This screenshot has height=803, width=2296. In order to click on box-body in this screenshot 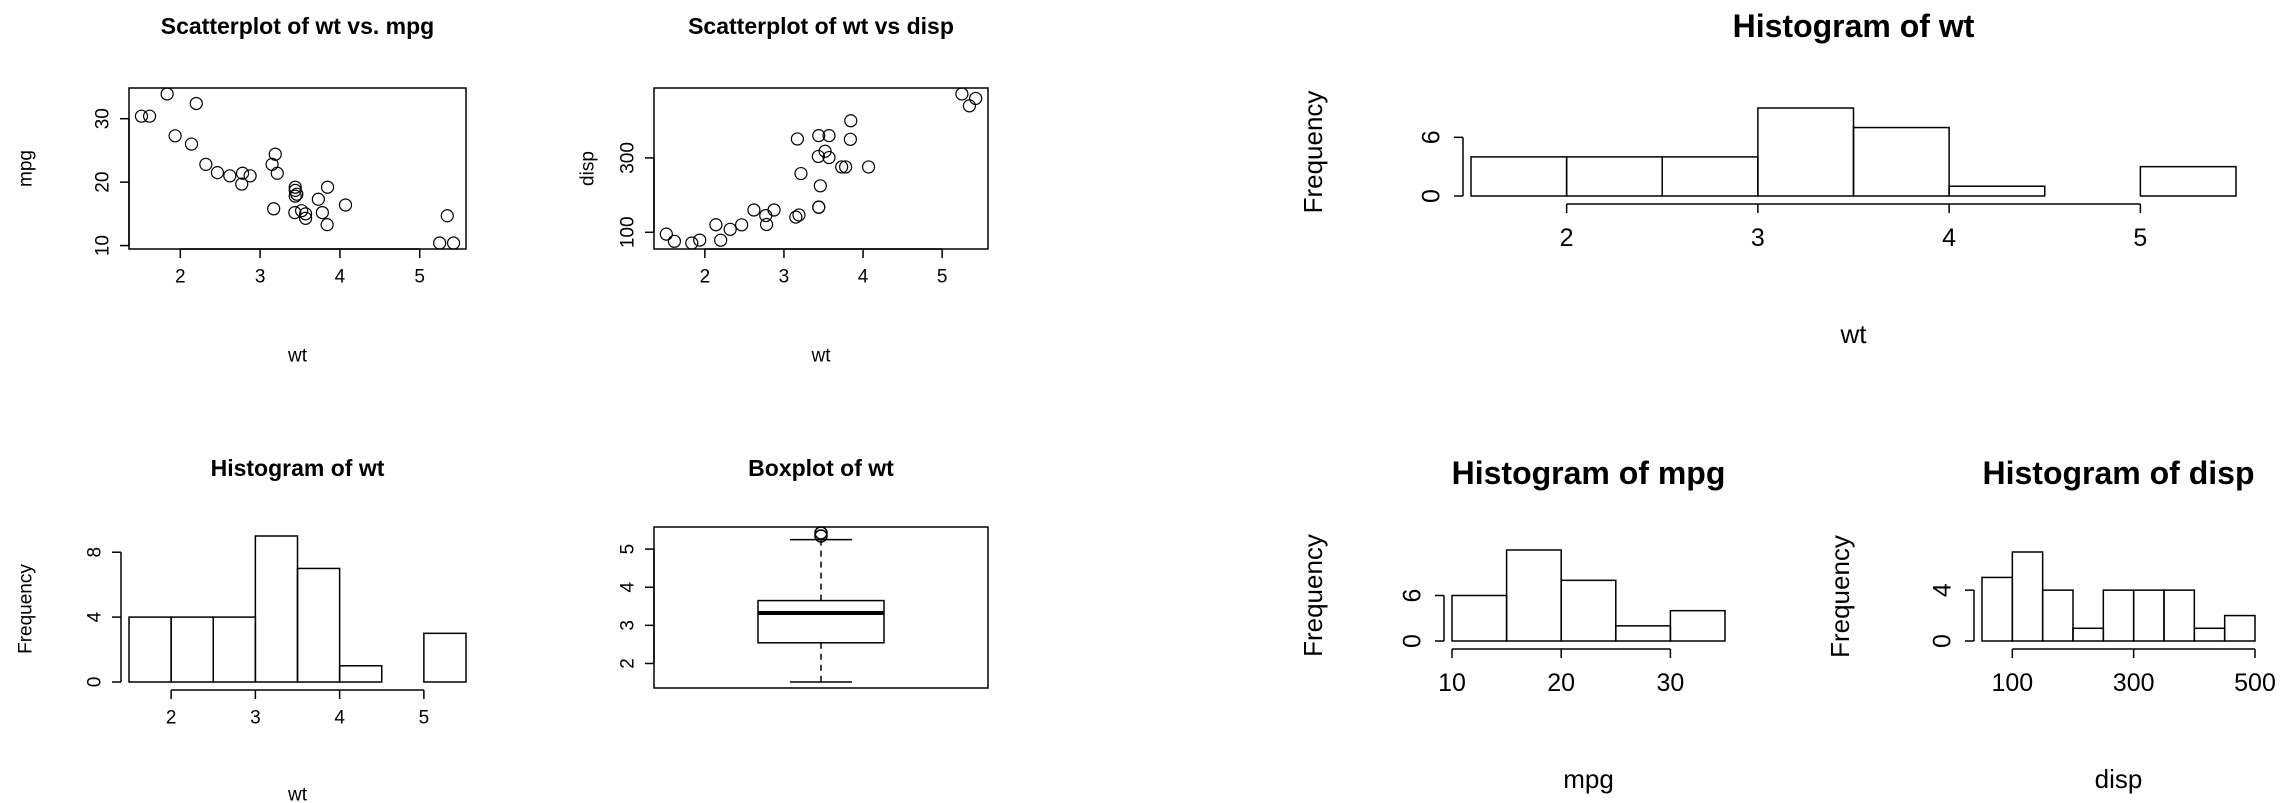, I will do `click(821, 621)`.